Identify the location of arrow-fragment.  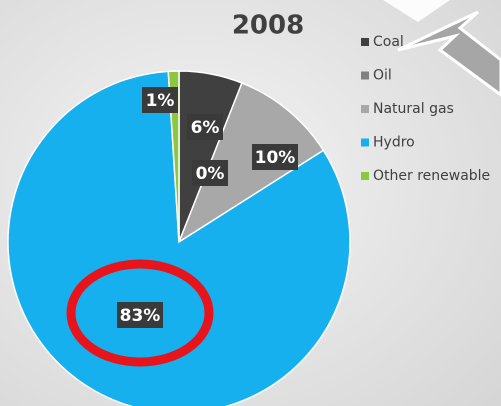
(416, 11).